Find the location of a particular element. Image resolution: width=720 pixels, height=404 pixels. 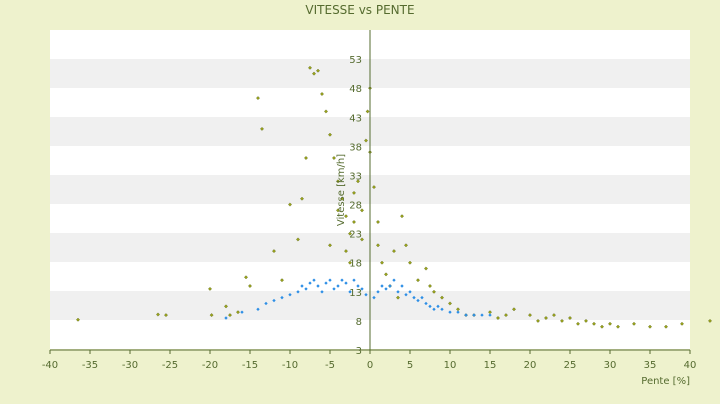

y-tick-label: 8 is located at coordinates (359, 322).